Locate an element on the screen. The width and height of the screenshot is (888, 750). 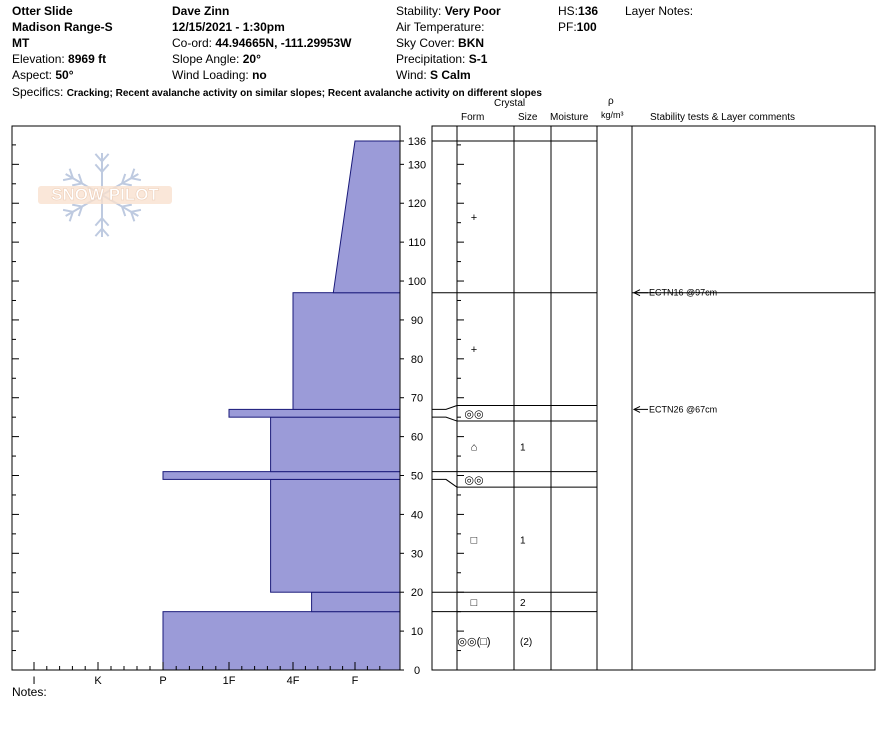
depth-tick-label: 70 is located at coordinates (417, 399).